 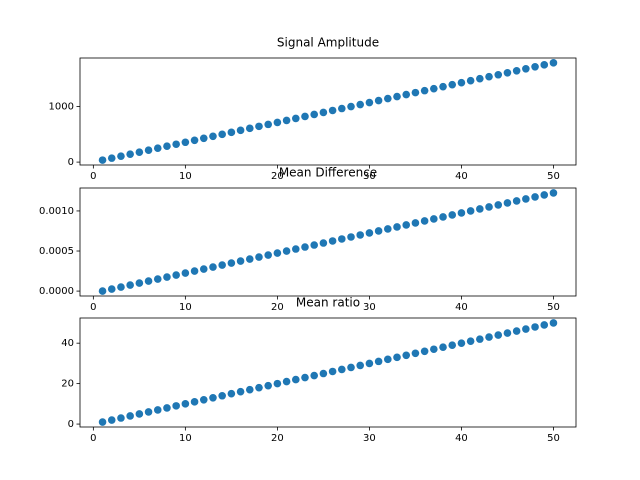 I want to click on axes-title: Mean ratio, so click(x=328, y=303).